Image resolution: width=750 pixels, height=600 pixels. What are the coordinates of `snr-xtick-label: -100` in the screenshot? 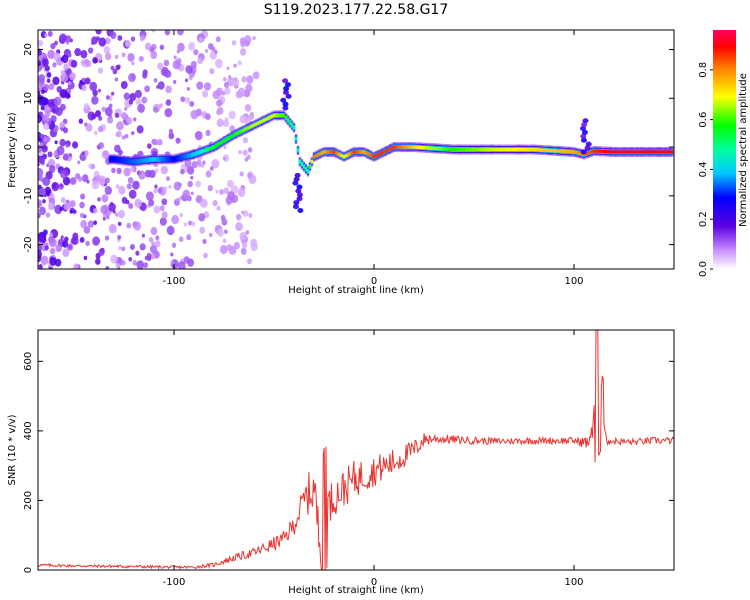 It's located at (174, 582).